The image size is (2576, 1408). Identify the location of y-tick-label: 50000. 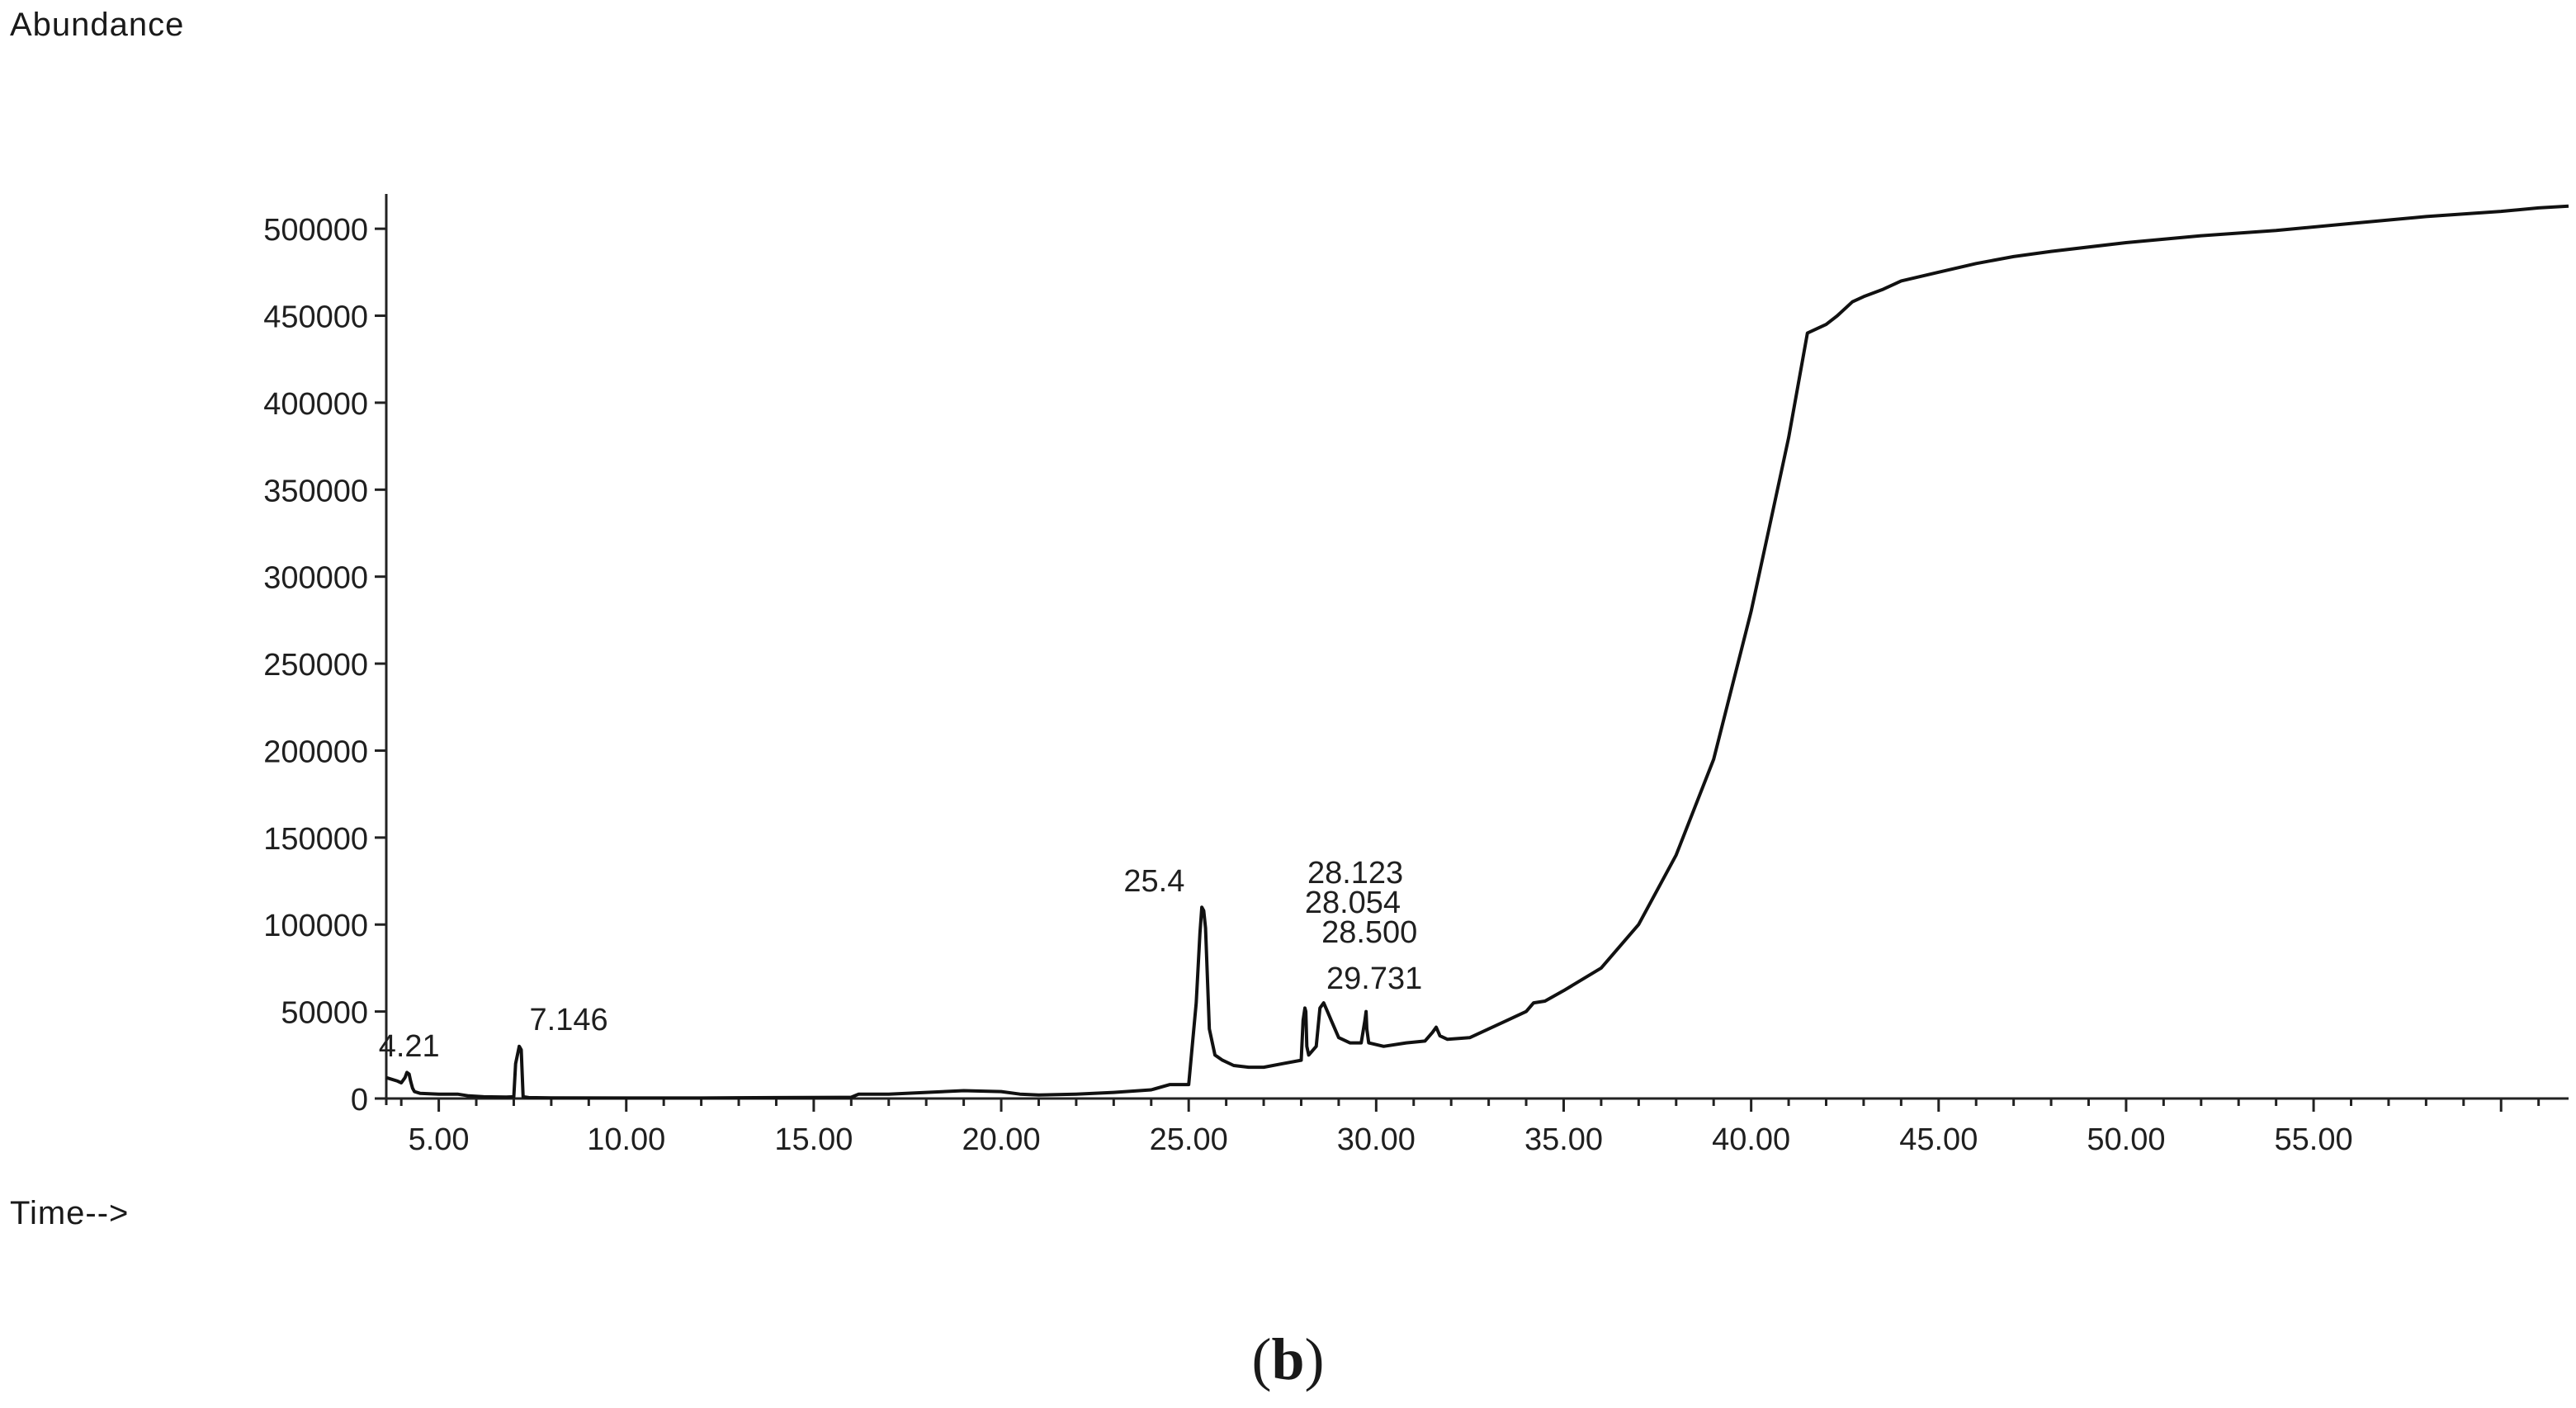
(324, 1013).